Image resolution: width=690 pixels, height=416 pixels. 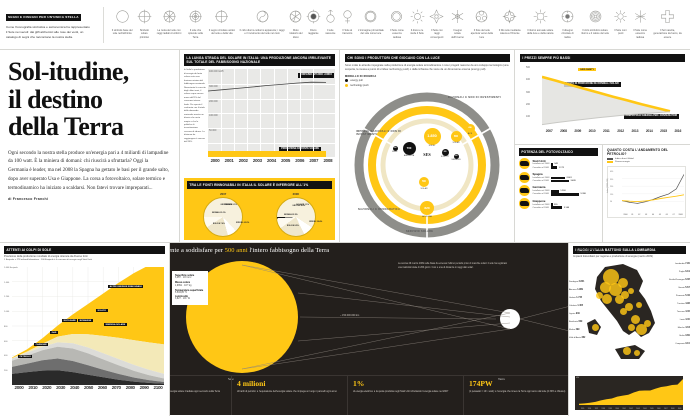 What do you see at coordinates (409, 148) in the screenshot?
I see `radial-node-abengoa: 700` at bounding box center [409, 148].